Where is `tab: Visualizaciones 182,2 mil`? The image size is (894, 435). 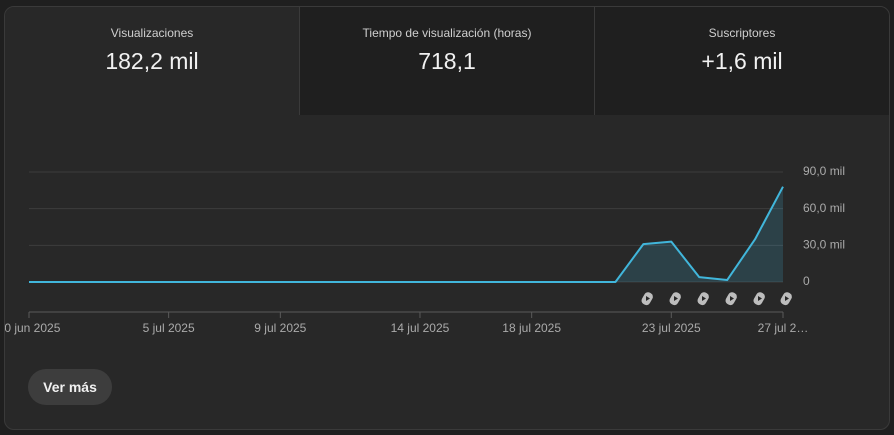 tab: Visualizaciones 182,2 mil is located at coordinates (152, 61).